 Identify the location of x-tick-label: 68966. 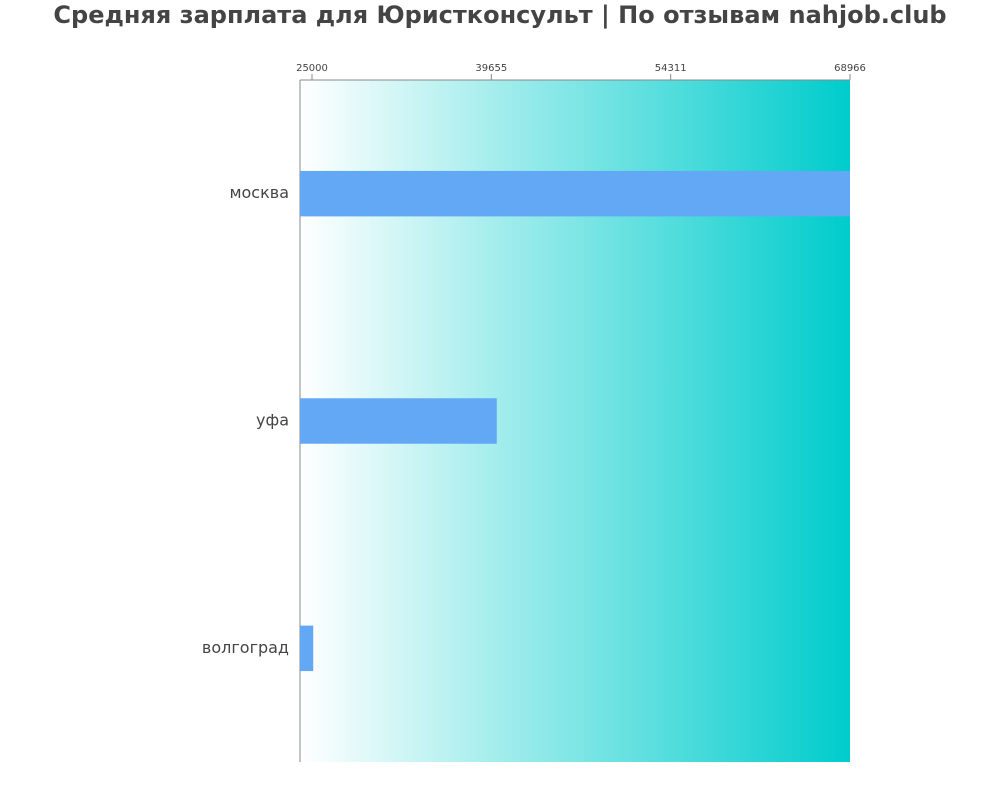
(850, 68).